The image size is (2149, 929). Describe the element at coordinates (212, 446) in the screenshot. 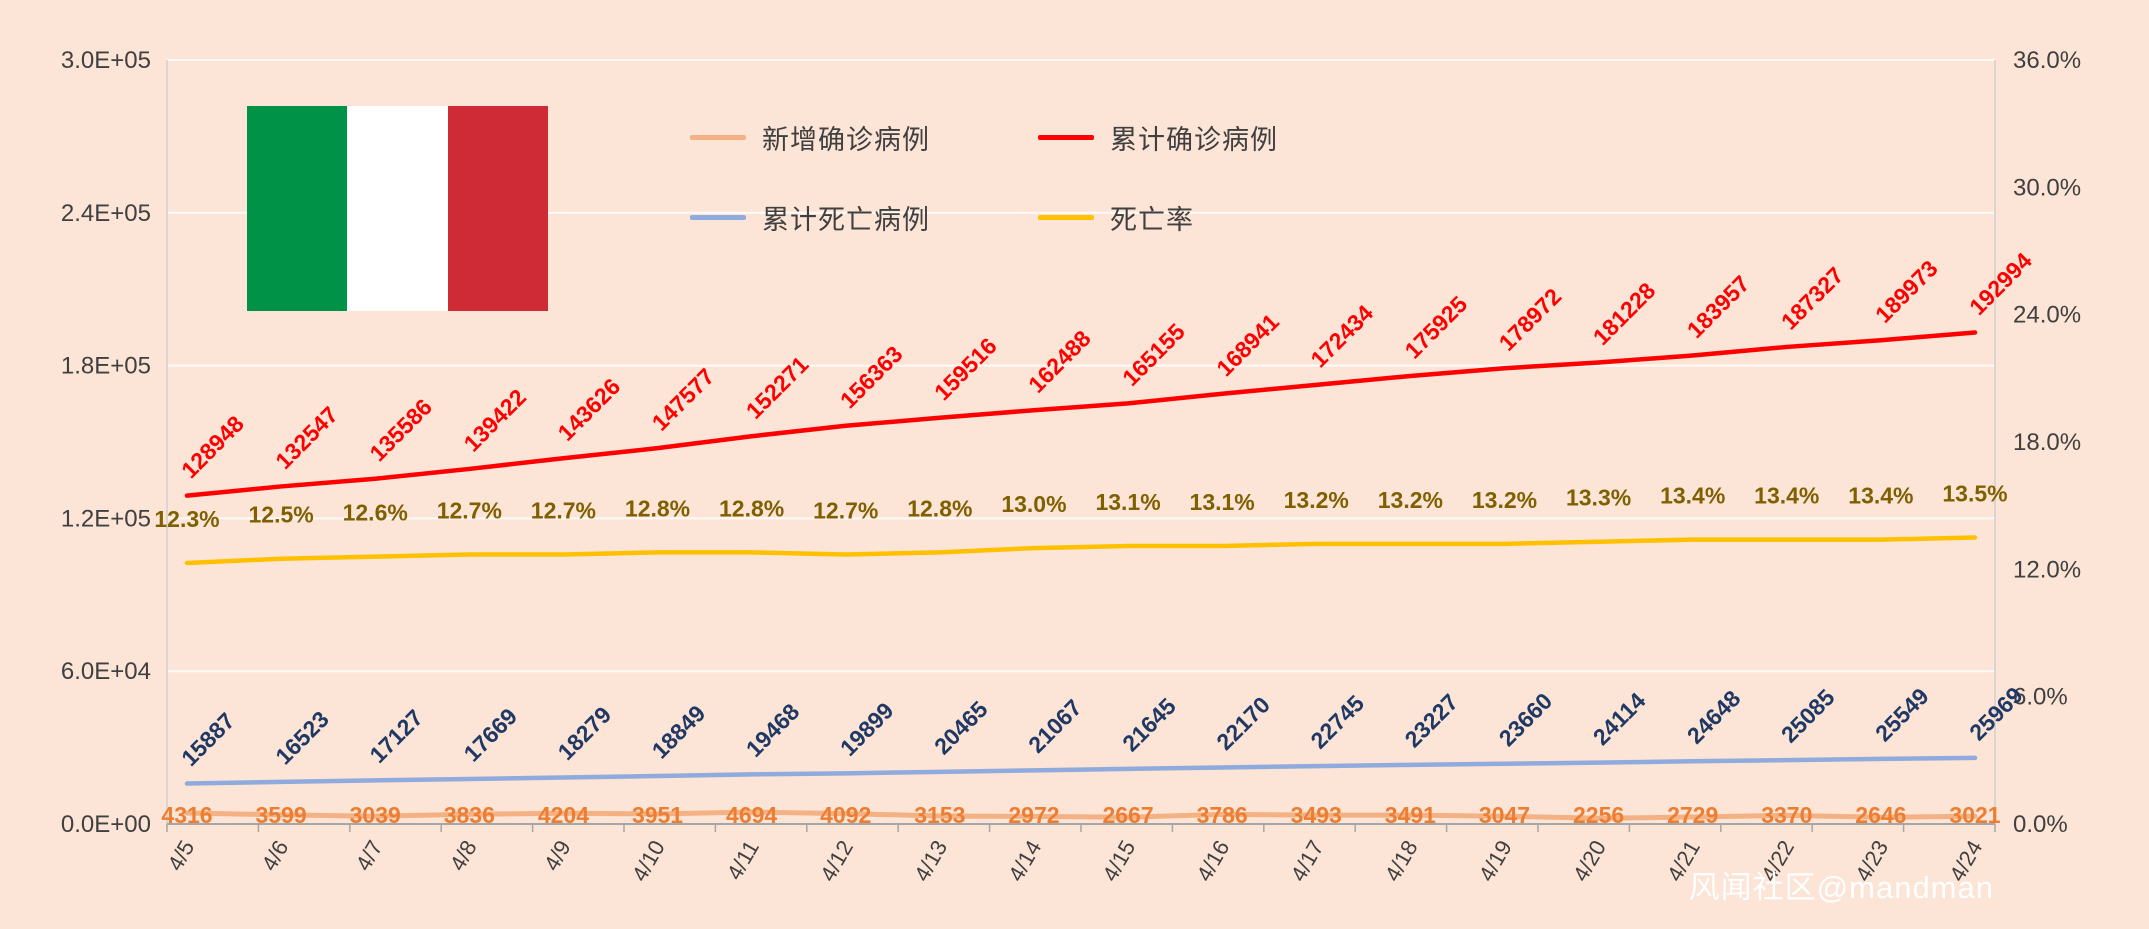

I see `data-label-s1: 128948` at that location.